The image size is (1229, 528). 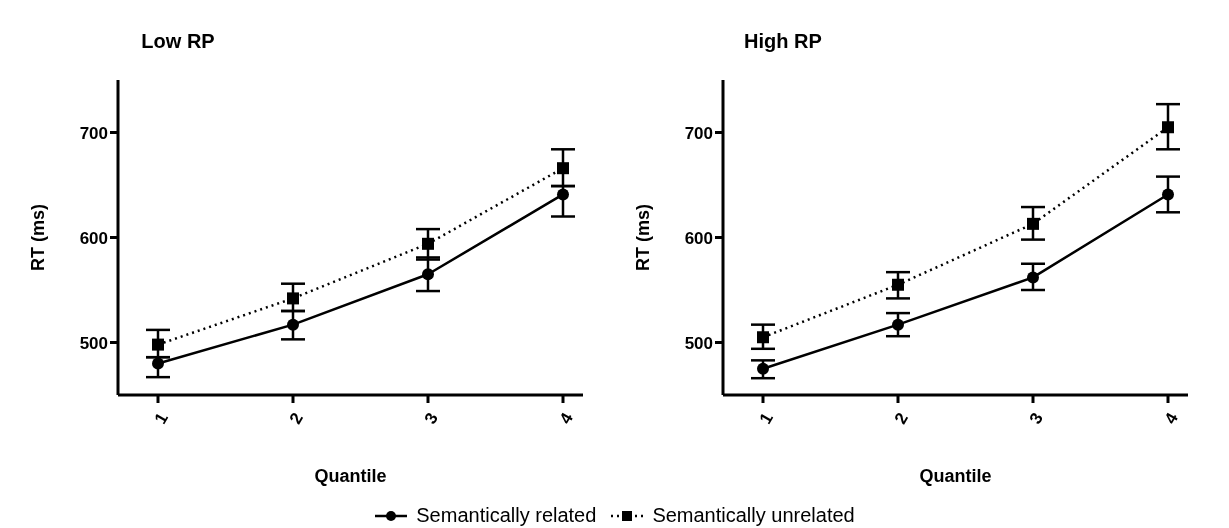 What do you see at coordinates (178, 42) in the screenshot?
I see `chart-title: Low RP` at bounding box center [178, 42].